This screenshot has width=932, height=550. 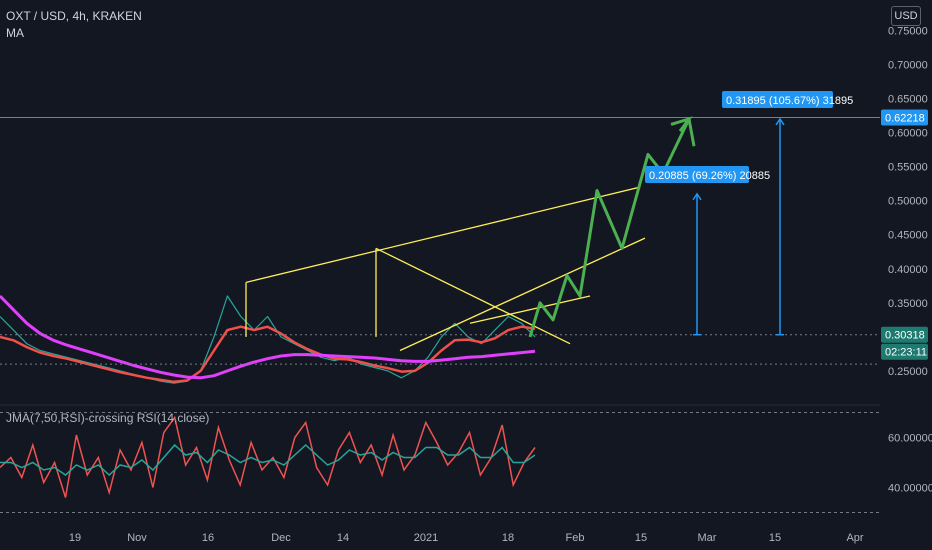 I want to click on time-axis-tick: 14, so click(x=343, y=538).